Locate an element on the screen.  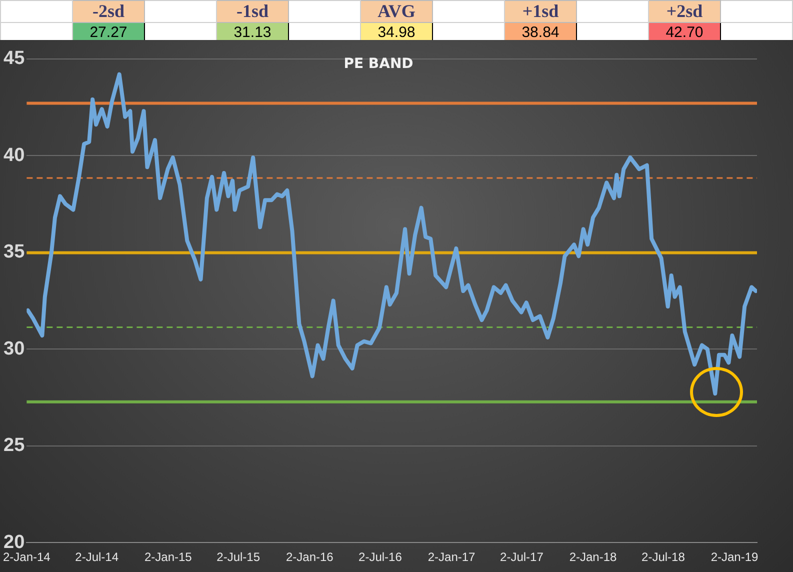
x-tick-label: 2-Jan-16 is located at coordinates (310, 557).